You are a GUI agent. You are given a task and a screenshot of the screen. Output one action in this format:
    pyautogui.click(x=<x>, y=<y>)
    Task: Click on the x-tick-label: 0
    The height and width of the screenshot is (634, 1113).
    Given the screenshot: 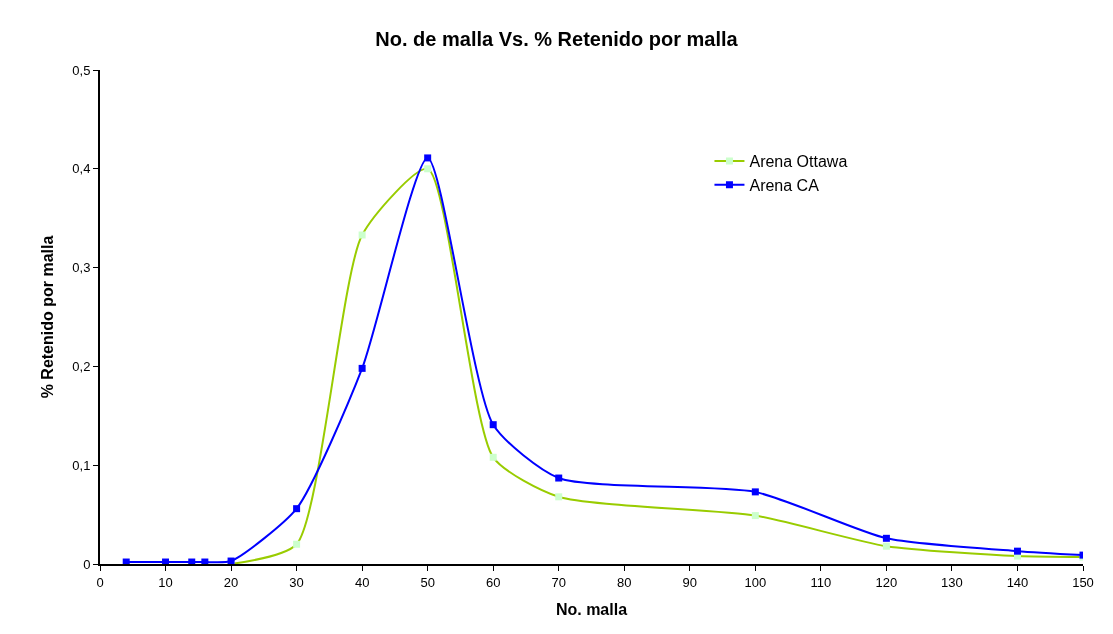 What is the action you would take?
    pyautogui.click(x=100, y=582)
    